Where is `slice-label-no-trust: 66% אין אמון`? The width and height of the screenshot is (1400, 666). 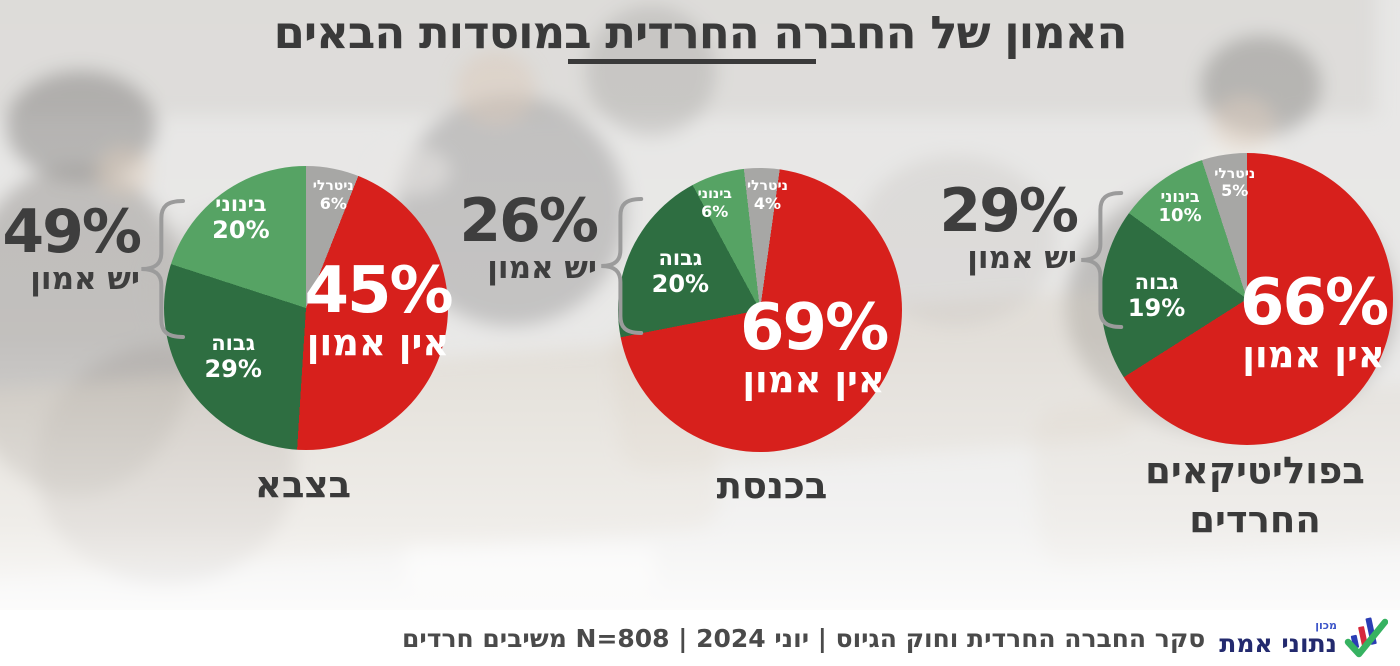 slice-label-no-trust: 66% אין אמון is located at coordinates (1314, 321).